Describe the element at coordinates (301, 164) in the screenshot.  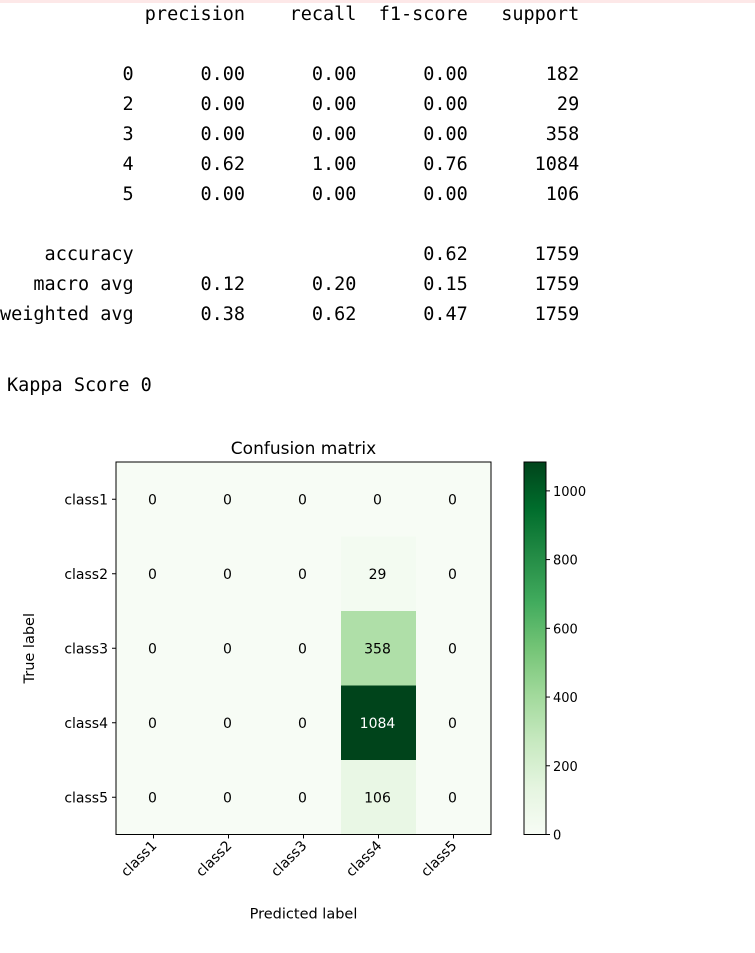
I see `report-cell-recall: 1.00` at that location.